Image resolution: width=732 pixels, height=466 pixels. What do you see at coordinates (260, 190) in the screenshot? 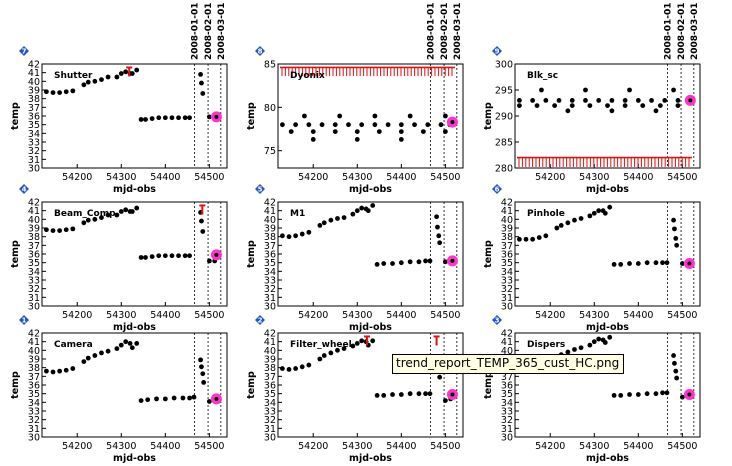
I see `panel-badge-number: 5` at bounding box center [260, 190].